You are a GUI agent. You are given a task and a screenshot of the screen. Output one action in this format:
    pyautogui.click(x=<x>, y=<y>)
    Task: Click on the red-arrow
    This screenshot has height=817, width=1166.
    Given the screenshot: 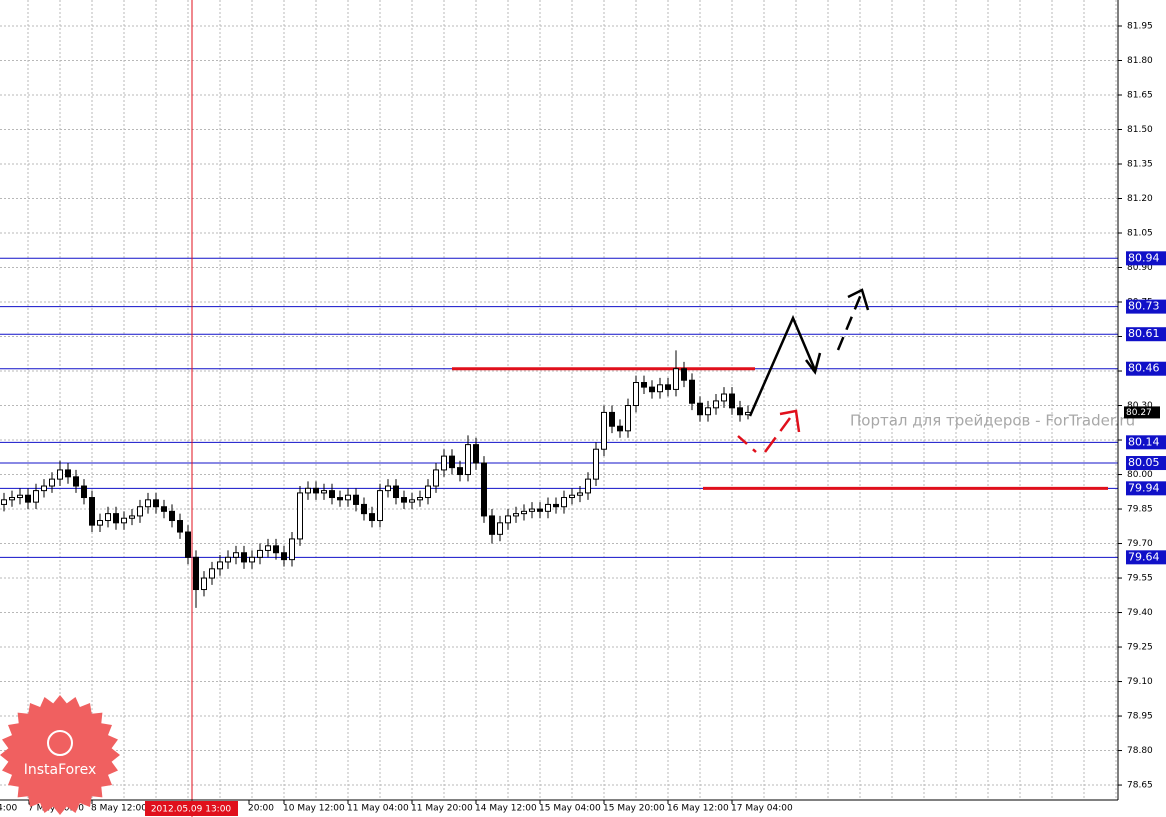 What is the action you would take?
    pyautogui.click(x=777, y=435)
    